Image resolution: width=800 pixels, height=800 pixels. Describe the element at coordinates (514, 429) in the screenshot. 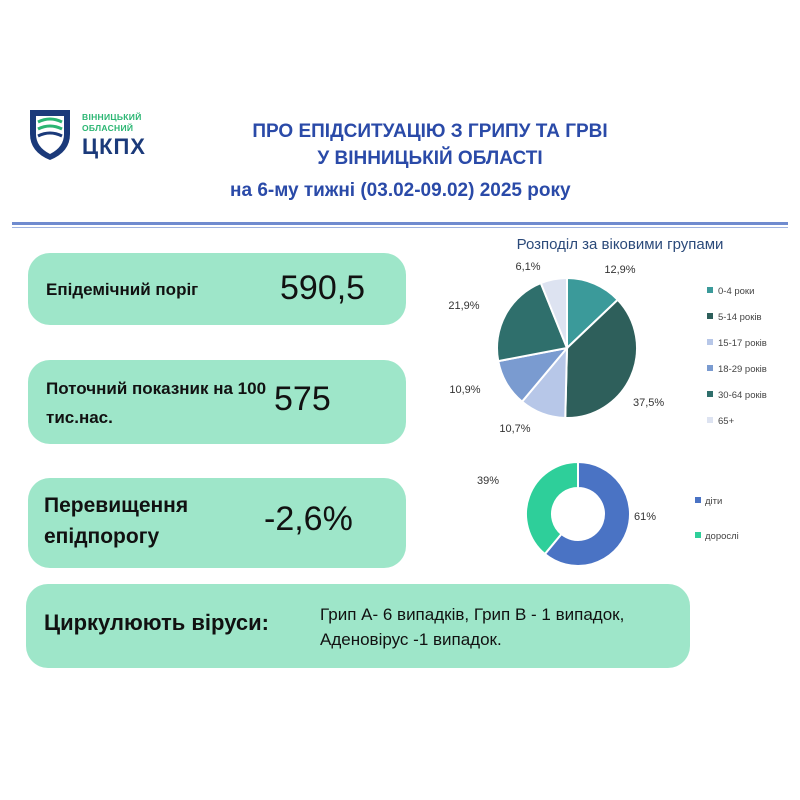

I see `age-pie-label-2: 10,7%` at that location.